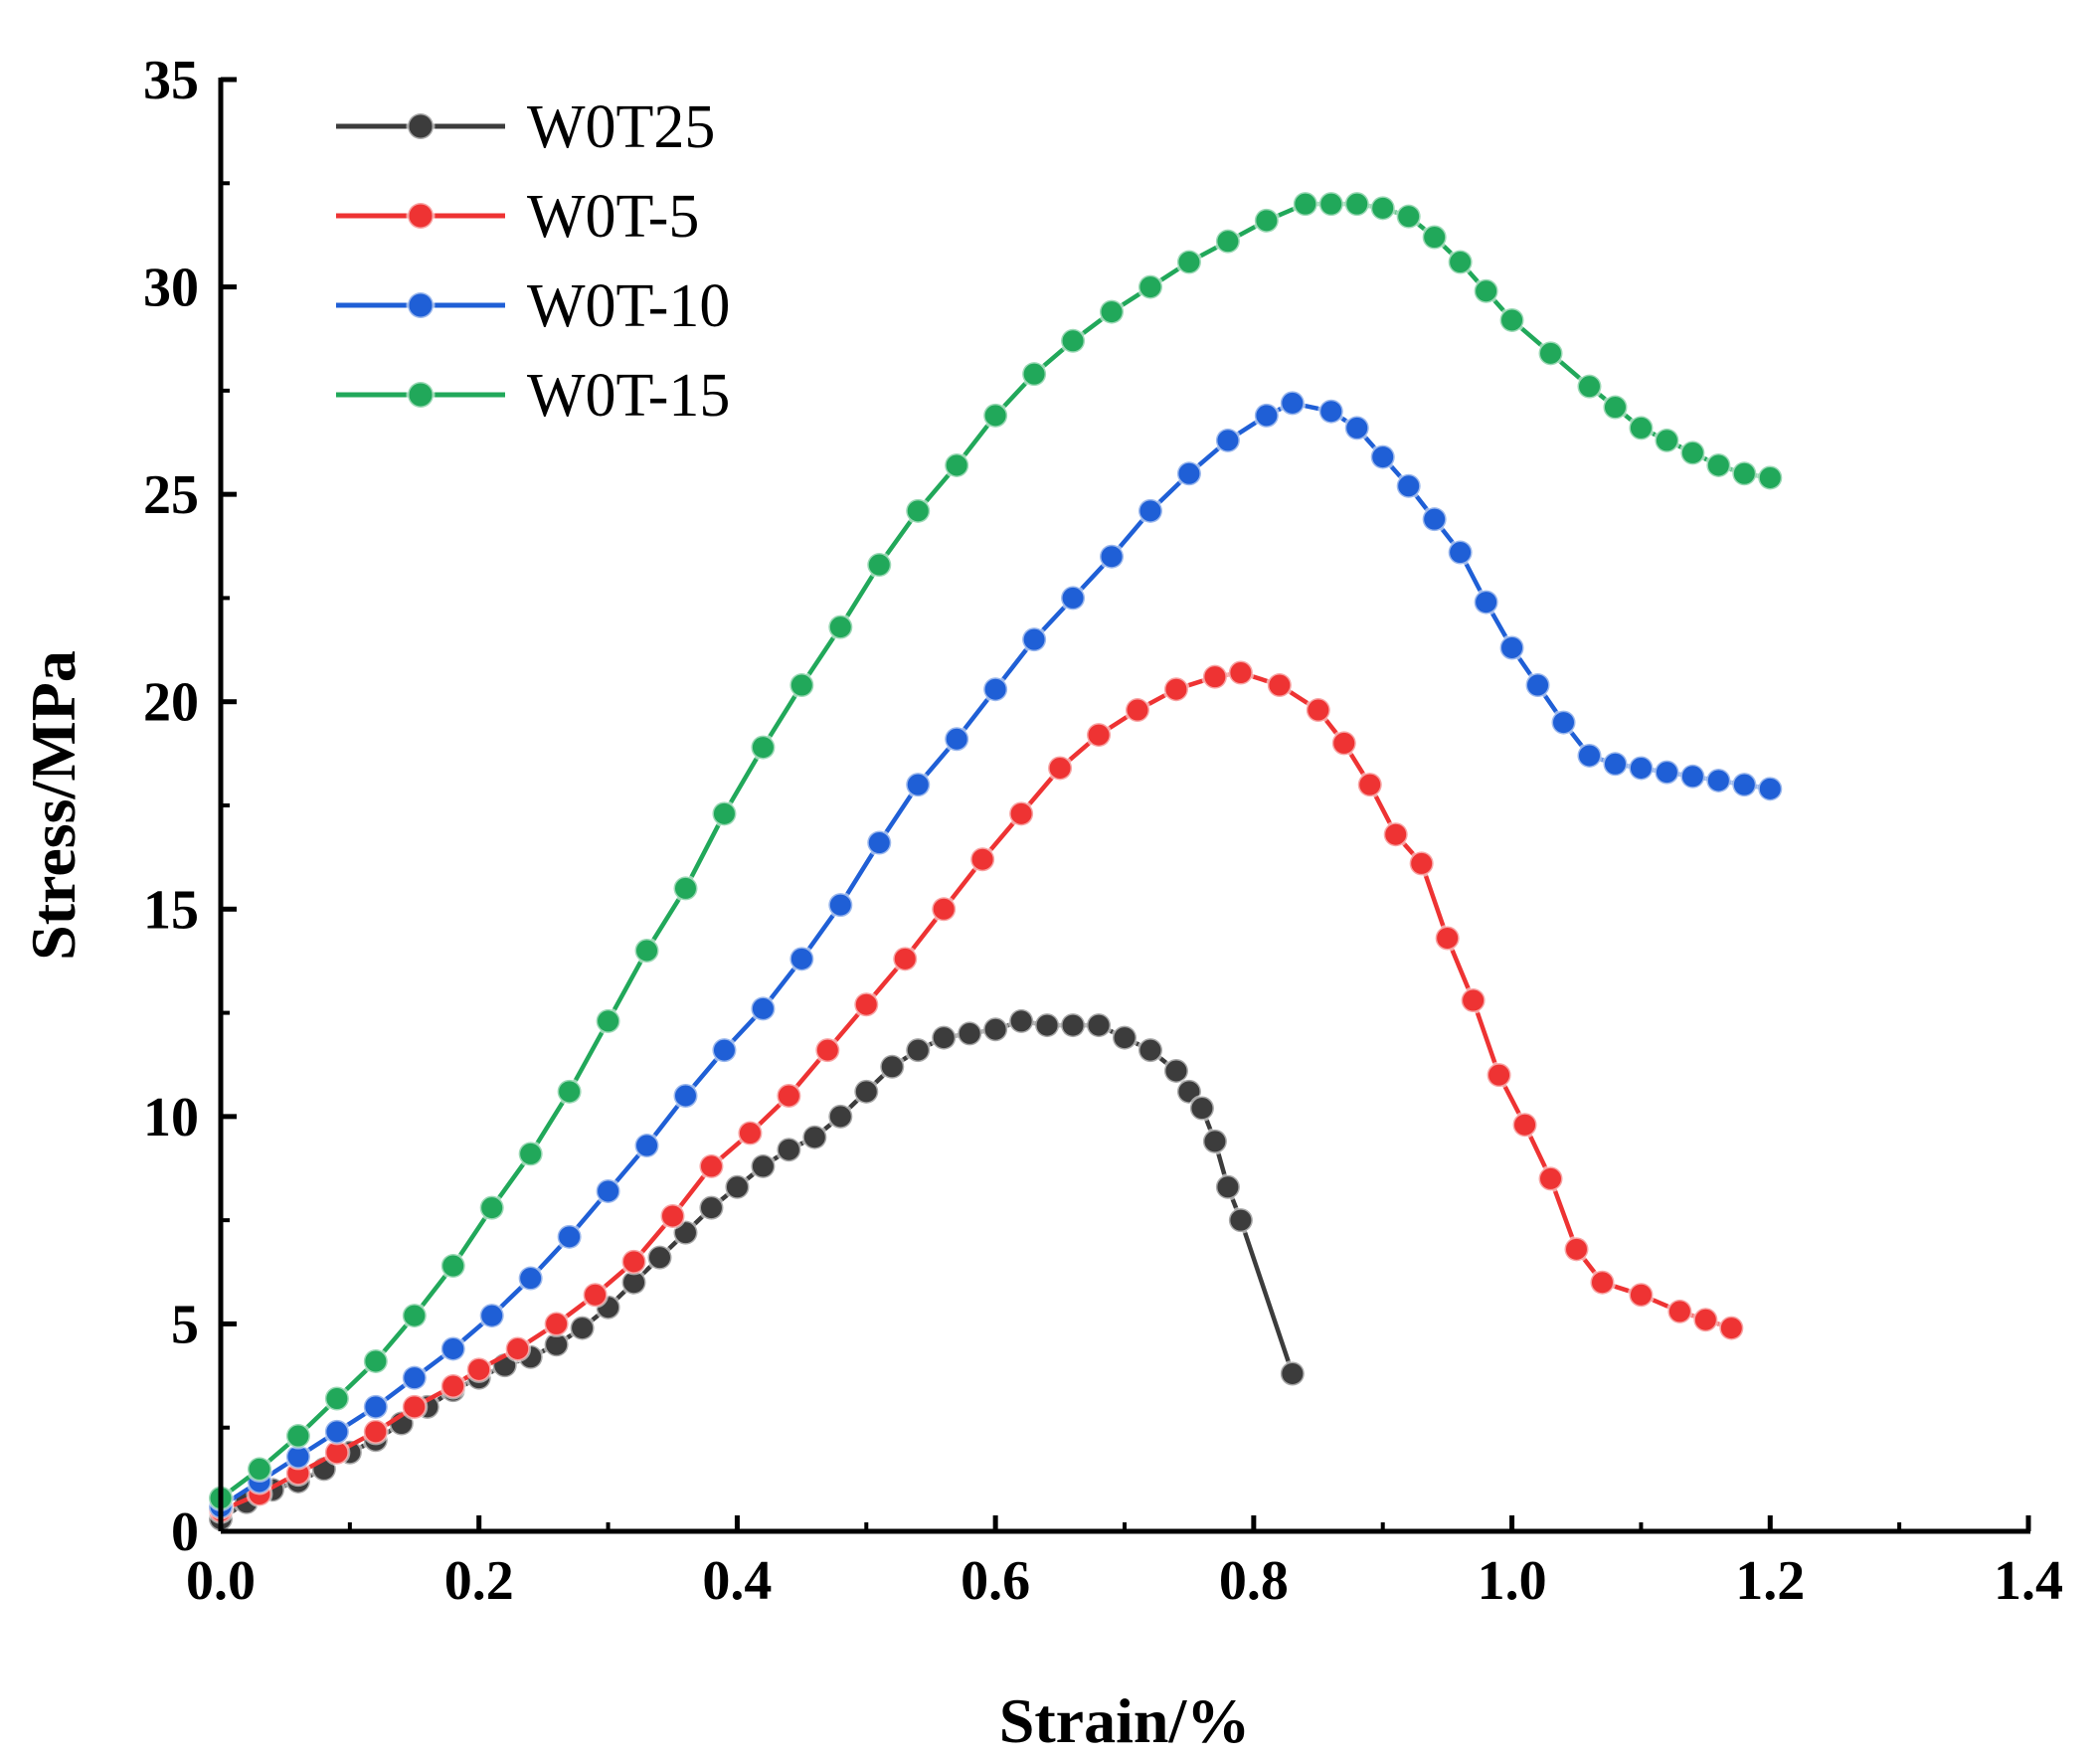 This screenshot has width=2100, height=1762. Describe the element at coordinates (479, 1581) in the screenshot. I see `x-tick-label: 0.2` at that location.